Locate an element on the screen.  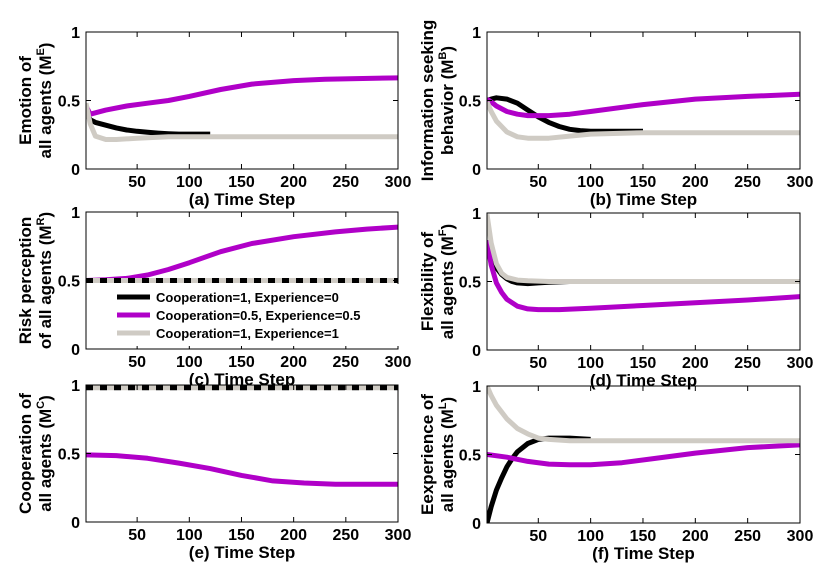
y-axis-label-line1: Cooperation of is located at coordinates (25, 453).